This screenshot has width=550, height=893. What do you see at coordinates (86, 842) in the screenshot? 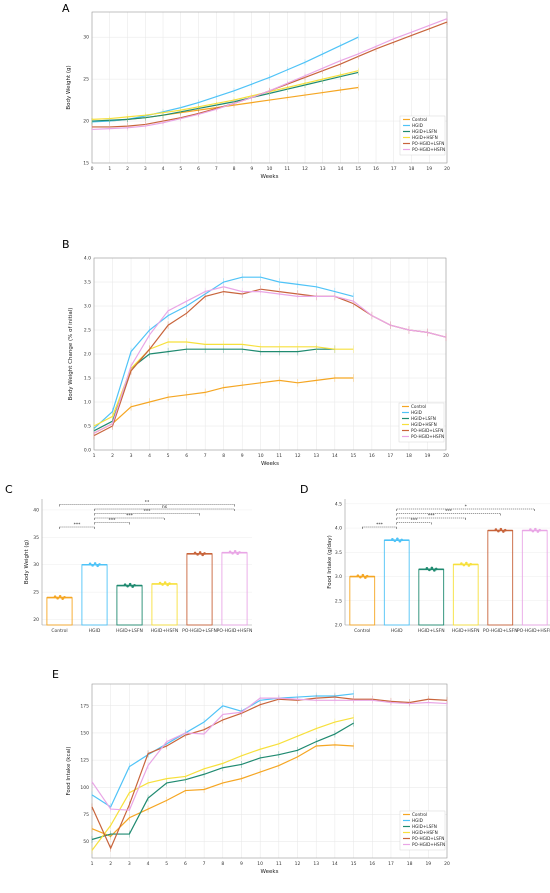
I see `y-tick-label: 50` at bounding box center [86, 842].